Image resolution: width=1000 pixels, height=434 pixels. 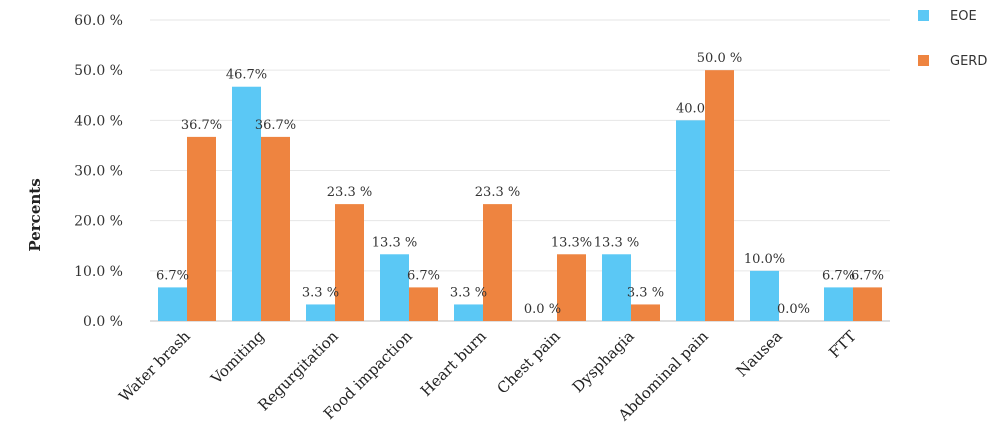 I want to click on y-tick-label: 0.0 %, so click(x=103, y=322).